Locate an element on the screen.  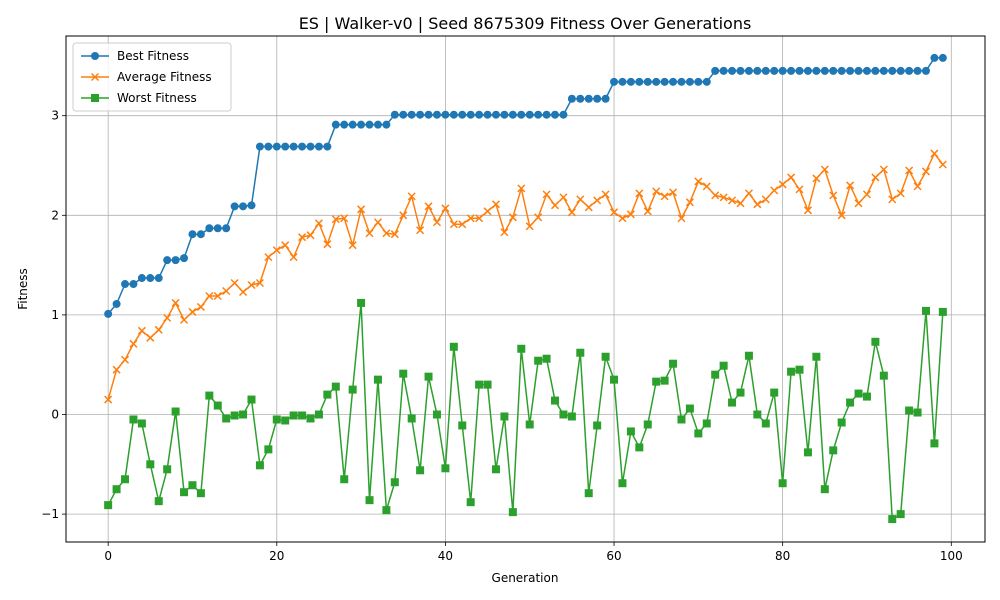
legend-label: Worst Fitness is located at coordinates (157, 98).